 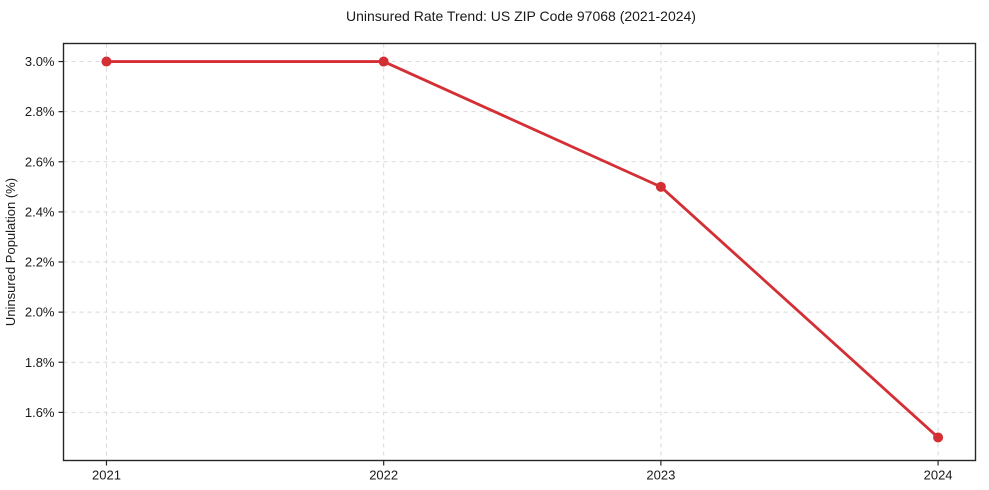 I want to click on x-tick-label: 2024, so click(x=938, y=475).